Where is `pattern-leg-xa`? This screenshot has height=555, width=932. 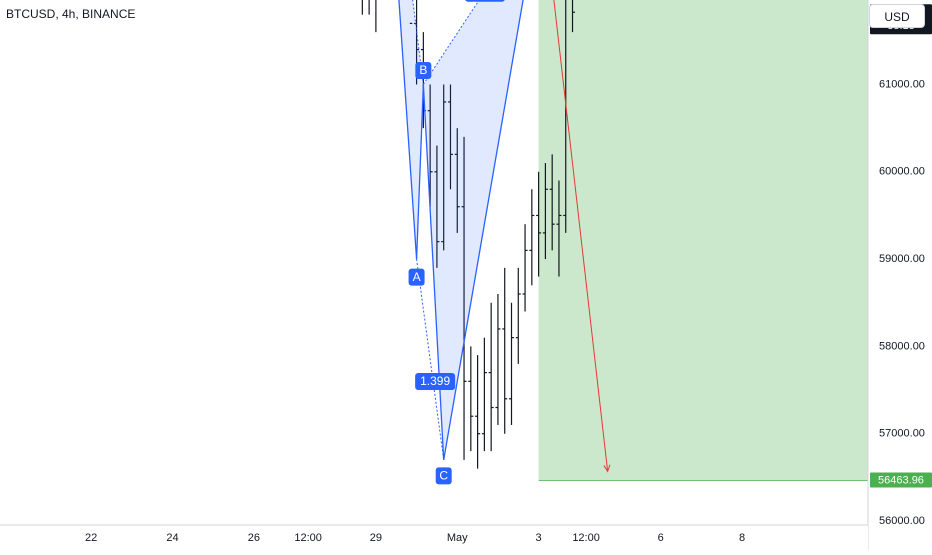
pattern-leg-xa is located at coordinates (408, 130).